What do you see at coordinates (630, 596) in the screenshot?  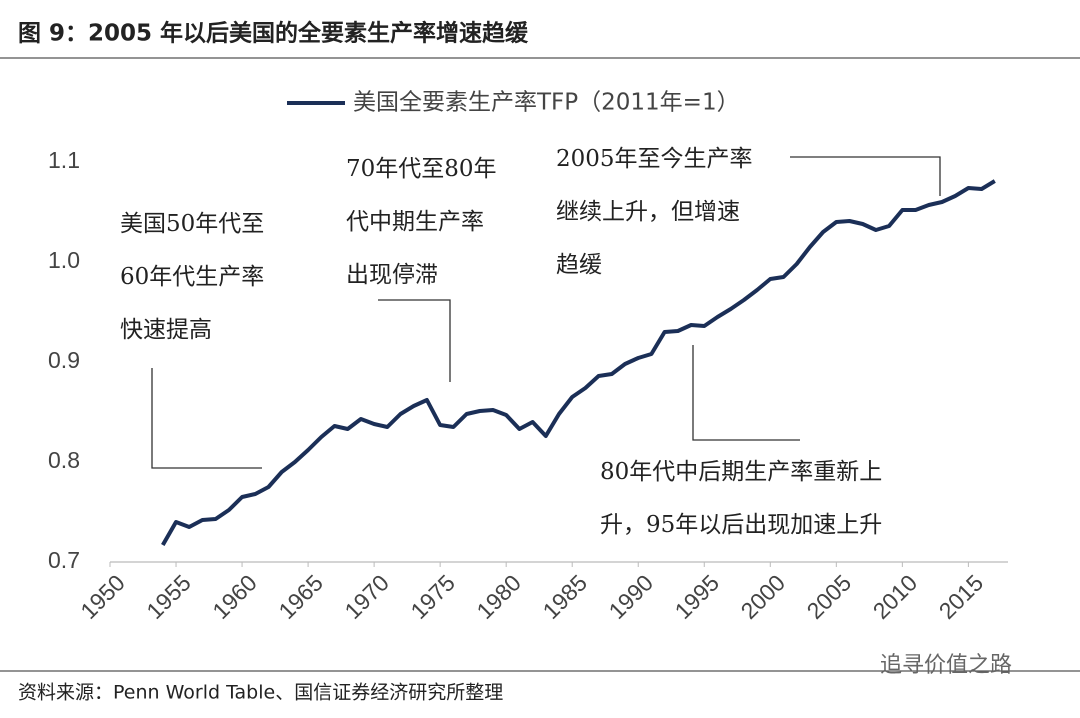 I see `x-tick-label: 1990` at bounding box center [630, 596].